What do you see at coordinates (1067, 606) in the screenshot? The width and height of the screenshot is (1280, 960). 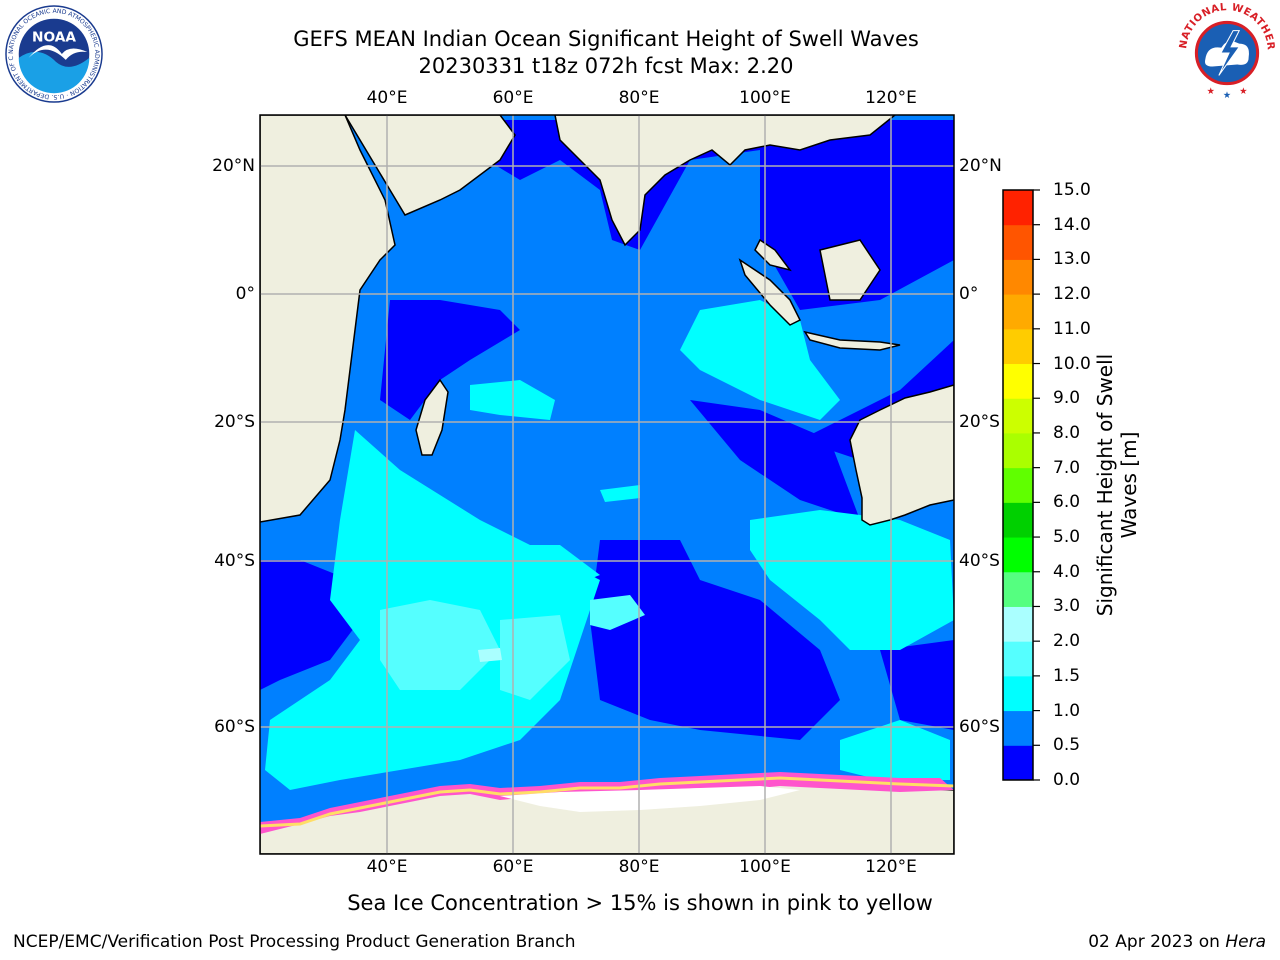 I see `colorbar-tick-label: 3.0` at bounding box center [1067, 606].